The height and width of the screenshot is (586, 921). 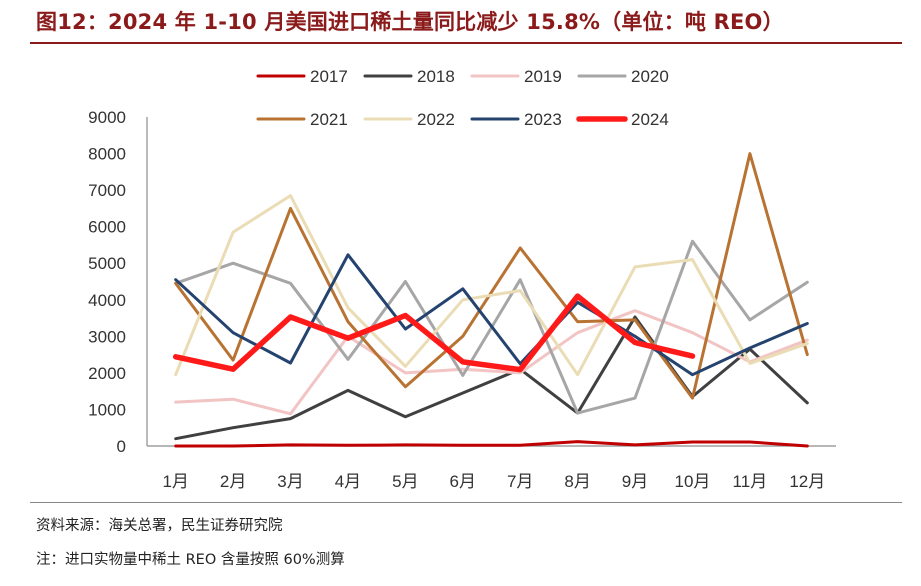 What do you see at coordinates (466, 502) in the screenshot?
I see `source-divider` at bounding box center [466, 502].